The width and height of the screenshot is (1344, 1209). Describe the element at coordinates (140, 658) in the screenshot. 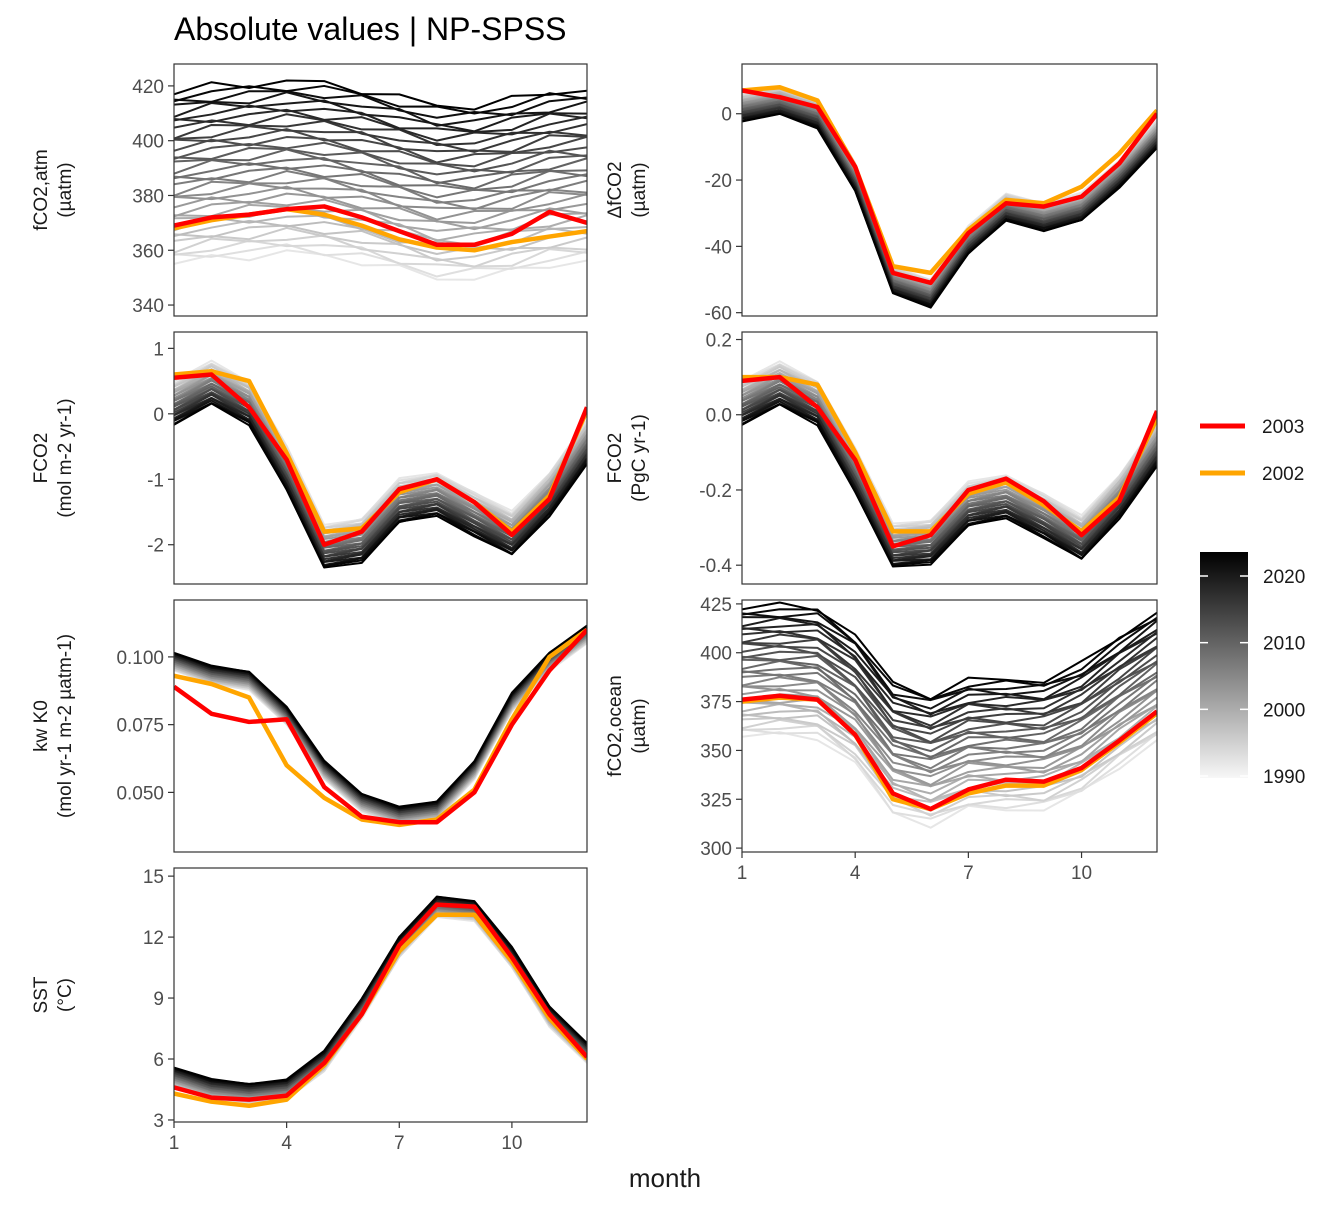

I see `y-tick-label: 0.100` at that location.